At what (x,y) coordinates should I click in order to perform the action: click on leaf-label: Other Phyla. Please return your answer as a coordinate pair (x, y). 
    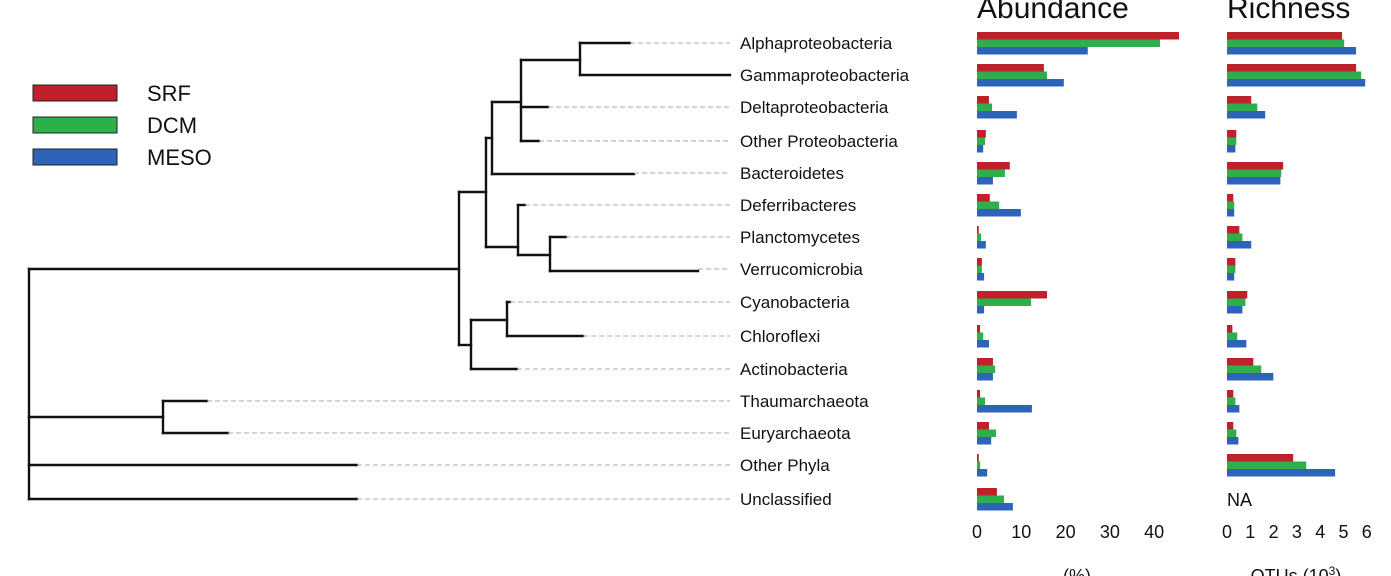
    Looking at the image, I should click on (785, 465).